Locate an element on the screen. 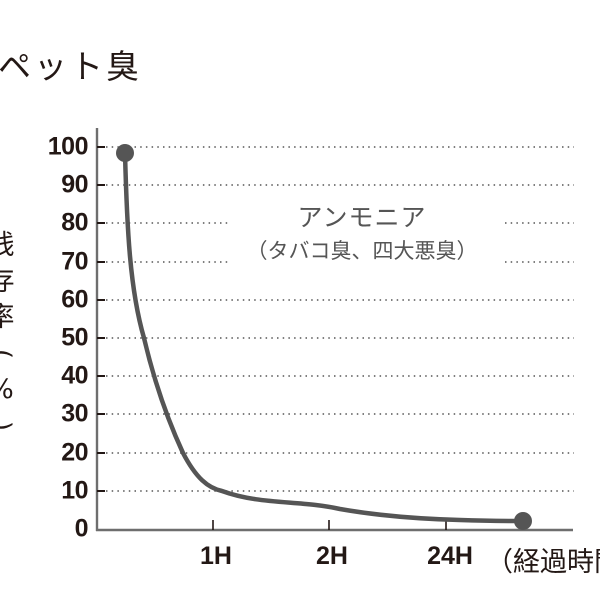  x-ticks is located at coordinates (329, 525).